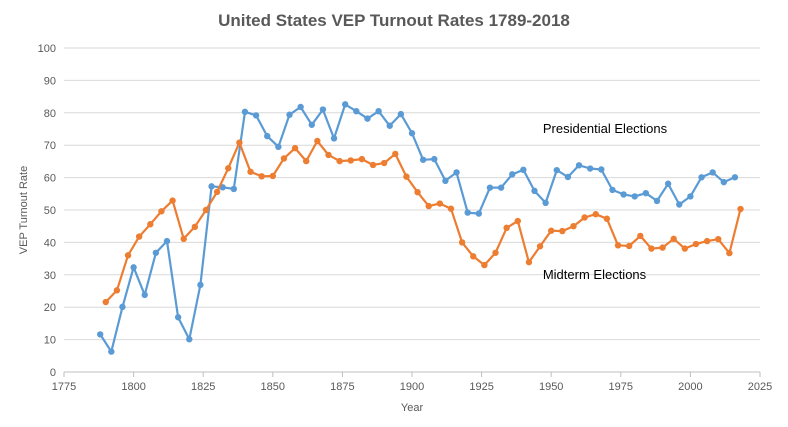 The image size is (788, 427). Describe the element at coordinates (605, 201) in the screenshot. I see `annotation-group: Presidential Elections Midterm Elections` at that location.